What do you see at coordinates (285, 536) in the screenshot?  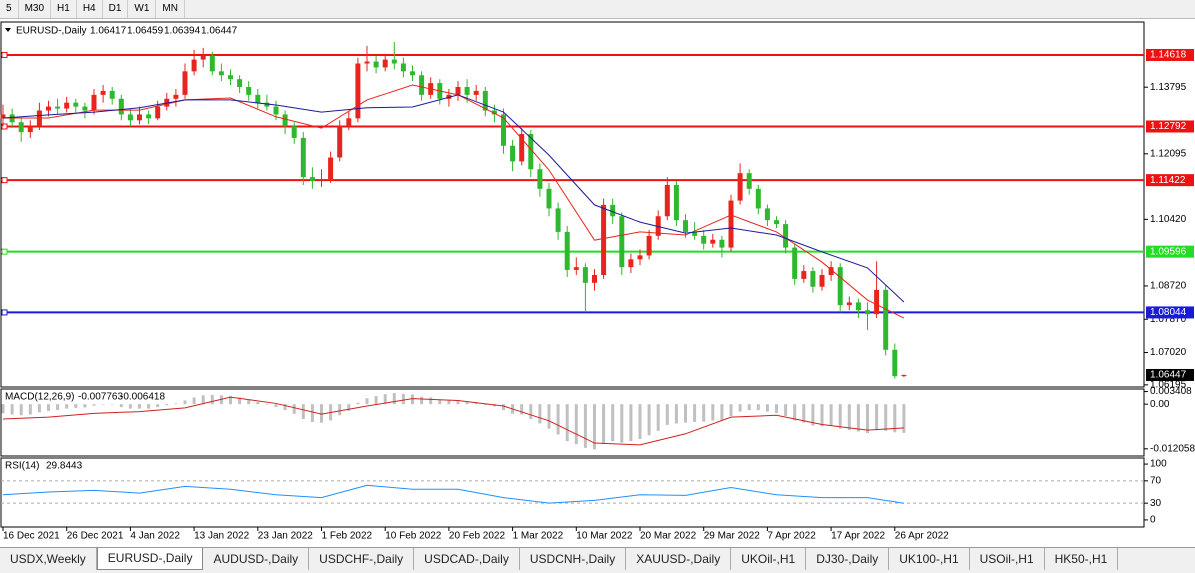 I see `x-tick-label: 23 Jan 2022` at bounding box center [285, 536].